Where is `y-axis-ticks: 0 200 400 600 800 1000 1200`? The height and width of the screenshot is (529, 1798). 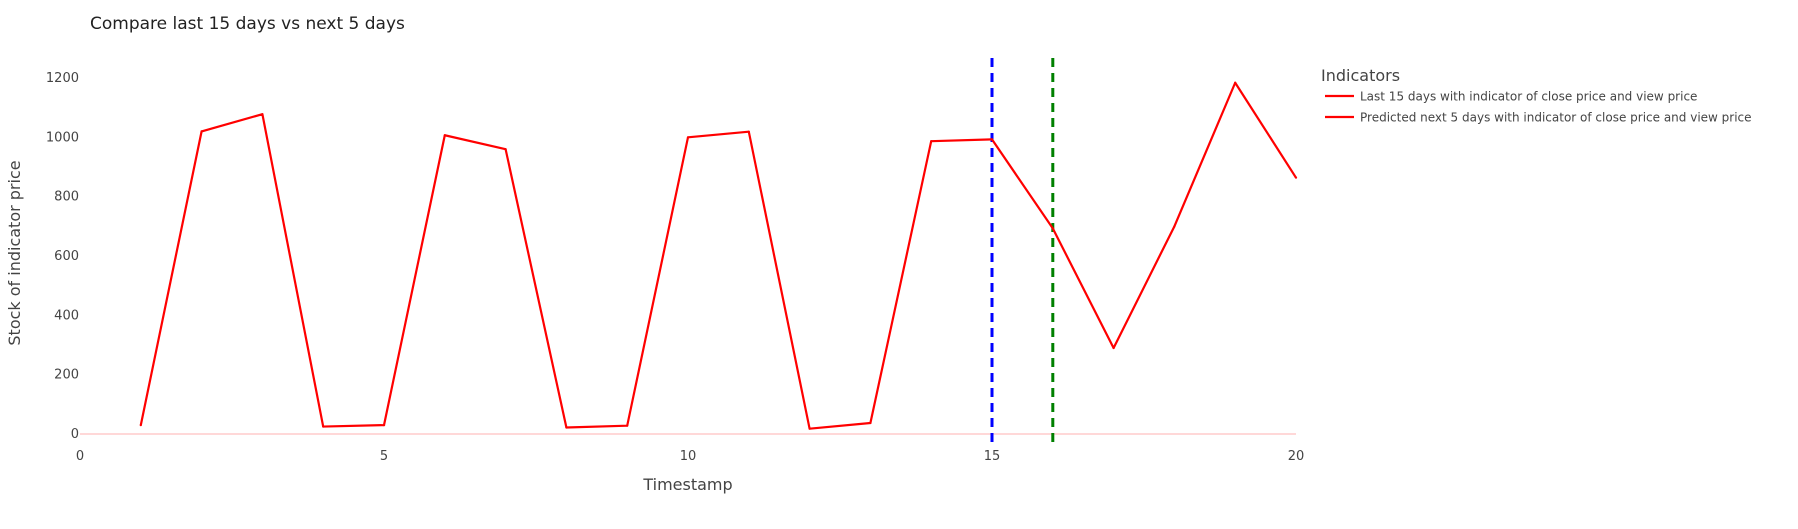 y-axis-ticks: 0 200 400 600 800 1000 1200 is located at coordinates (62, 256).